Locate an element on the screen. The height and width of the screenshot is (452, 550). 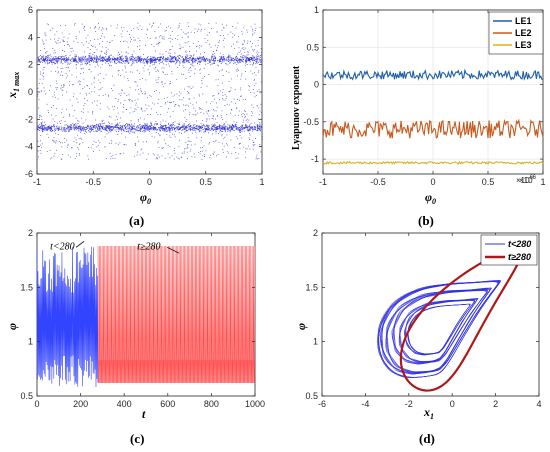
y-tick-label: 0 is located at coordinates (30, 92).